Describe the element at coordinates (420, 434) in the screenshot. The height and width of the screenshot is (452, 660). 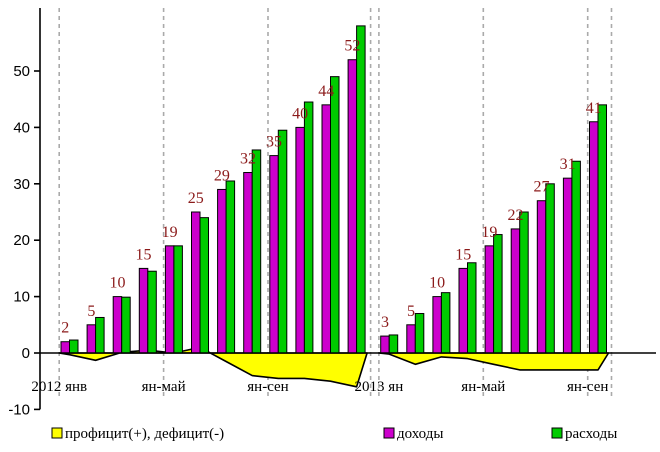
I see `legend-label: доходы` at that location.